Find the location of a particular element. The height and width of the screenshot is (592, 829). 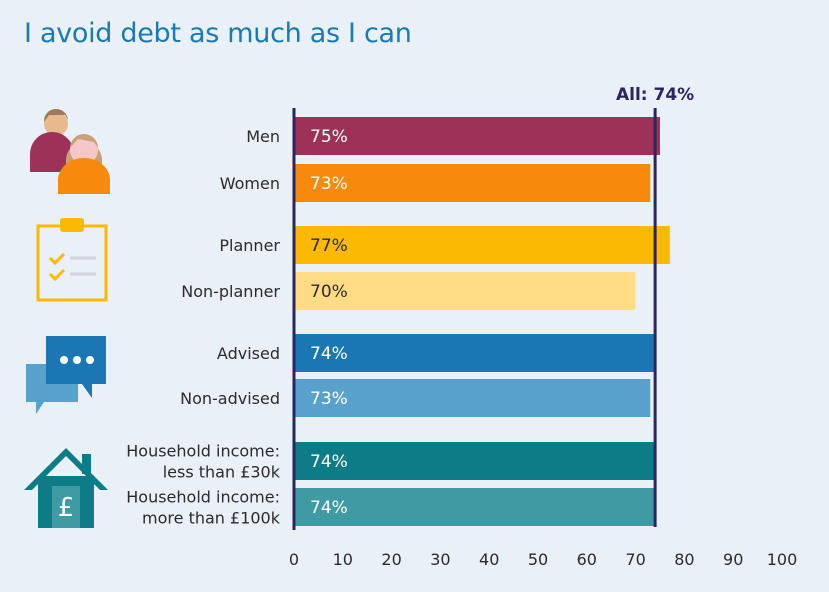

x-tick-label-50: 50 is located at coordinates (538, 559).